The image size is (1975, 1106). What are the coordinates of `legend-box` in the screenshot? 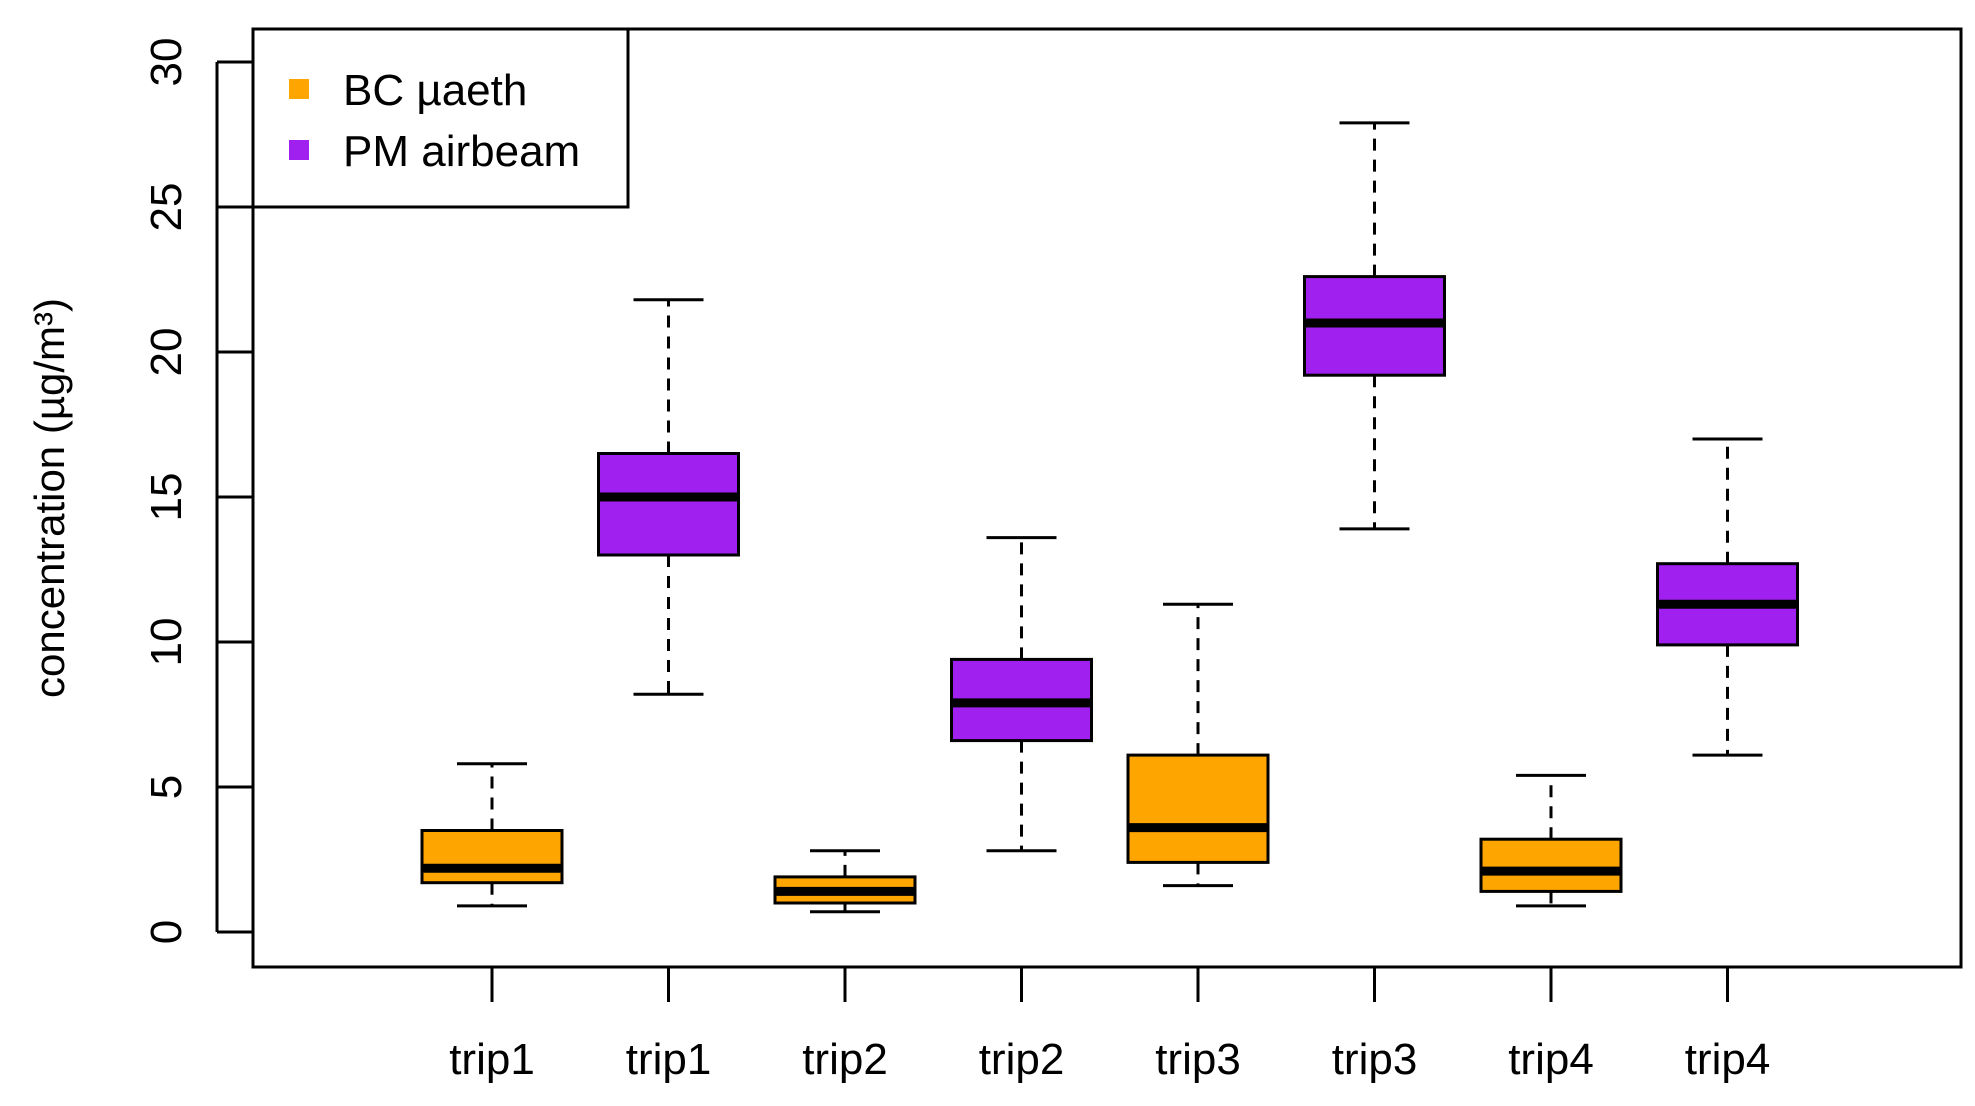 It's located at (440, 118).